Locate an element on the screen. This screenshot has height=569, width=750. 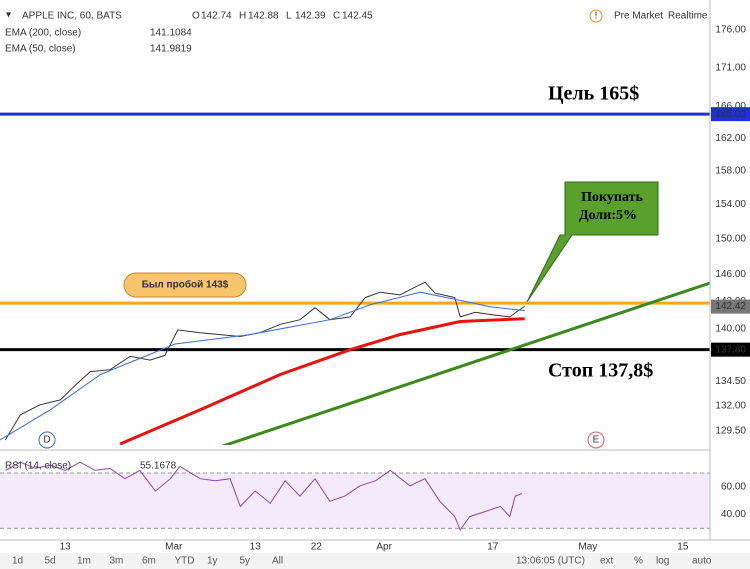
alert-icon-mark: ! is located at coordinates (596, 16).